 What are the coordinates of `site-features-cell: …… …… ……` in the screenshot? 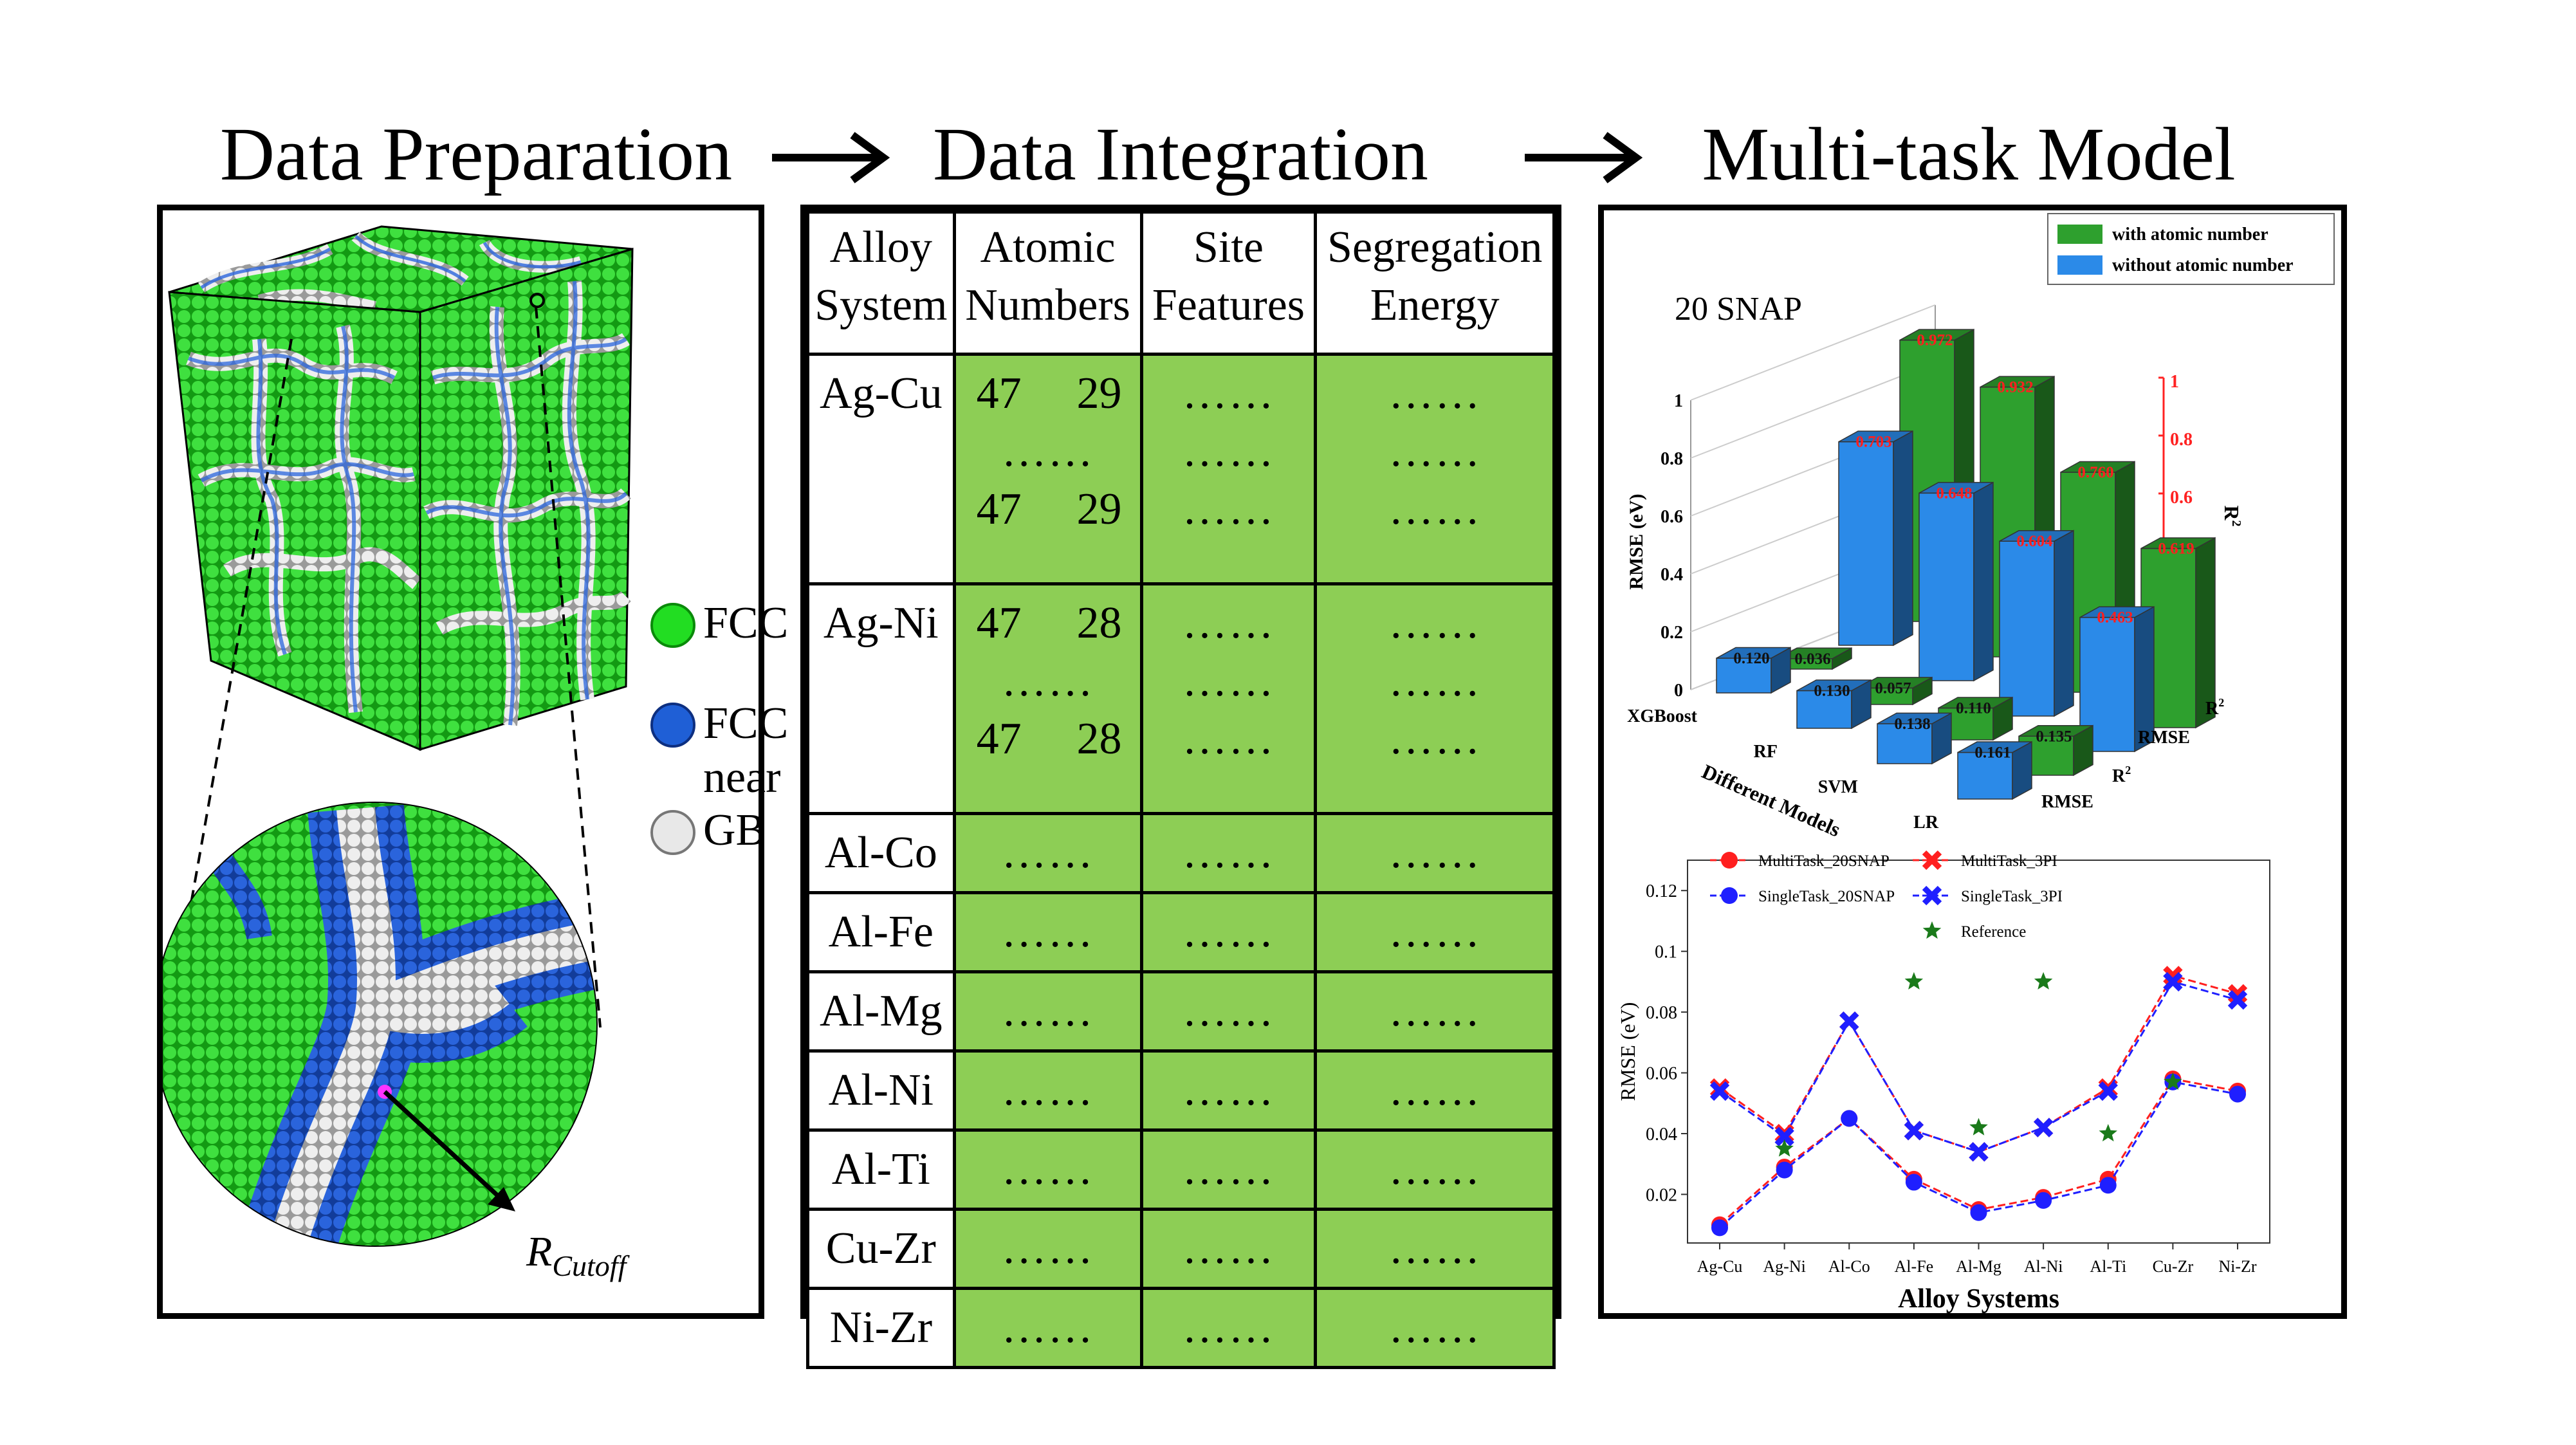 It's located at (1228, 469).